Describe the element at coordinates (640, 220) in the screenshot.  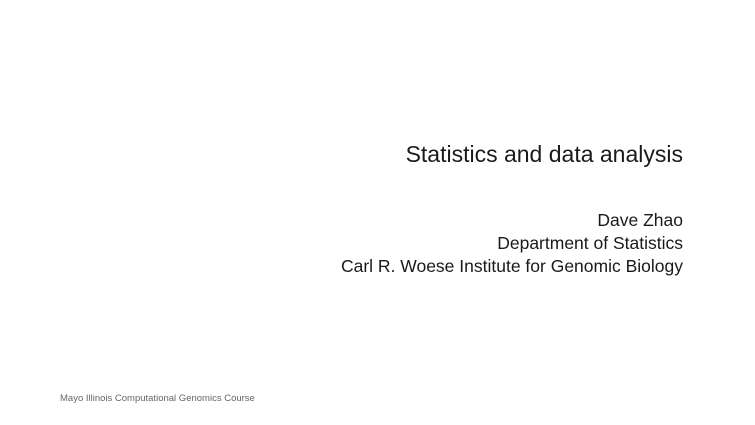
I see `author-name: Dave Zhao` at that location.